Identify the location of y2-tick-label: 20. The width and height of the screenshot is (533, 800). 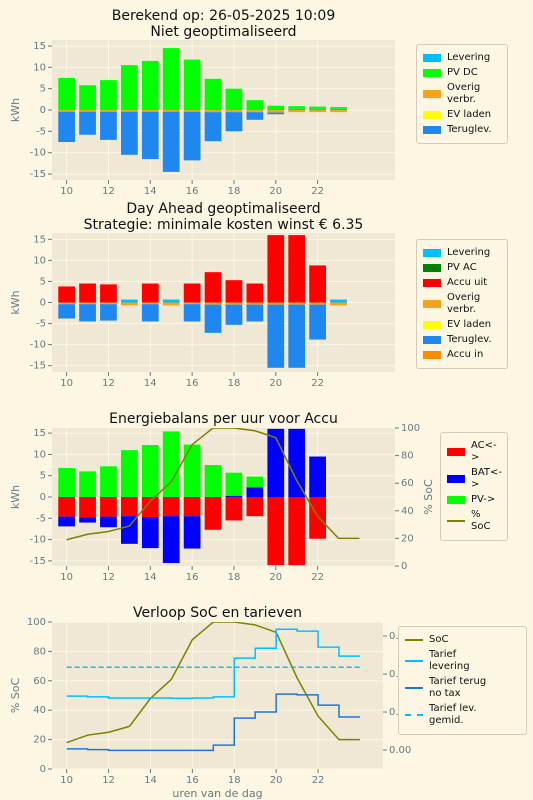
(407, 538).